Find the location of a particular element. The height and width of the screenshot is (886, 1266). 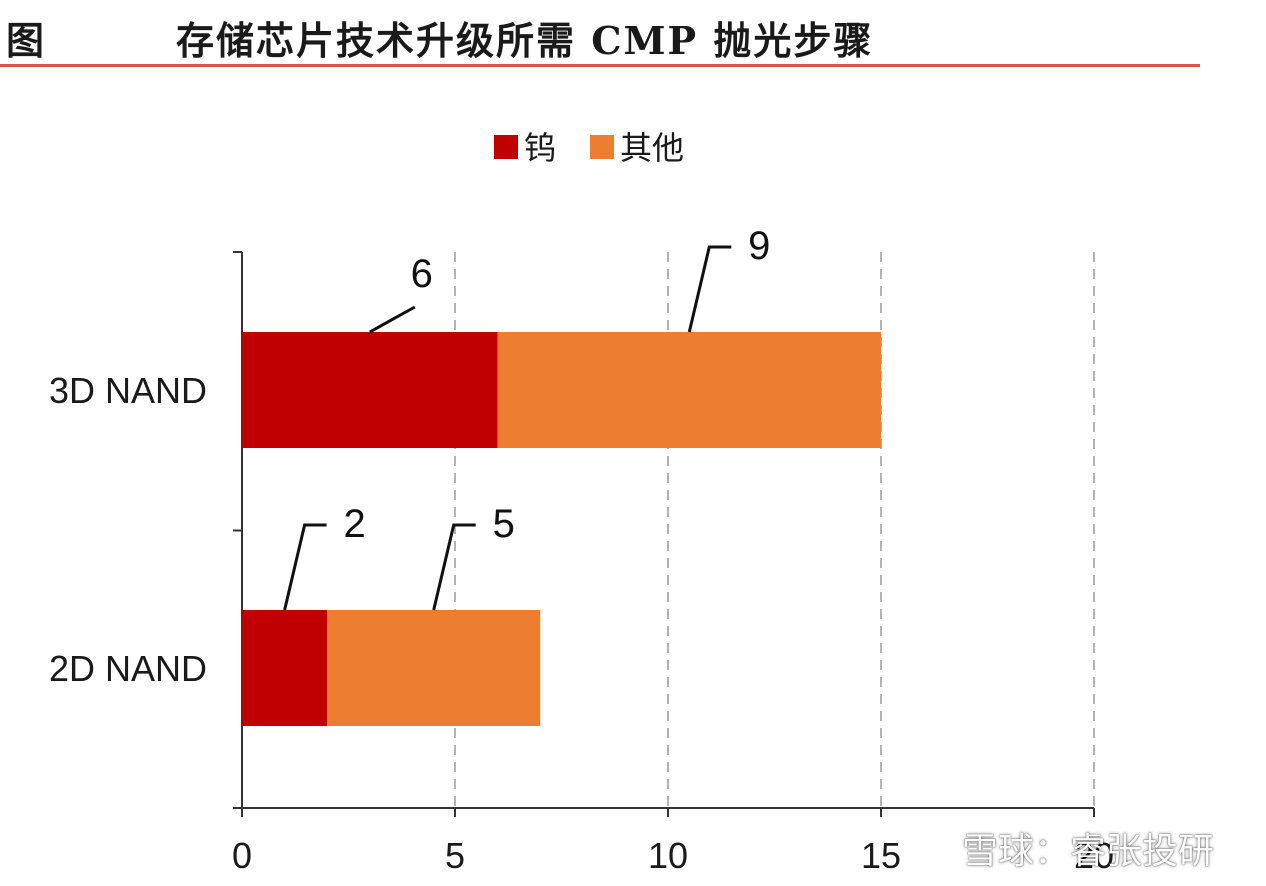

snowball-logo-icon is located at coordinates (935, 848).